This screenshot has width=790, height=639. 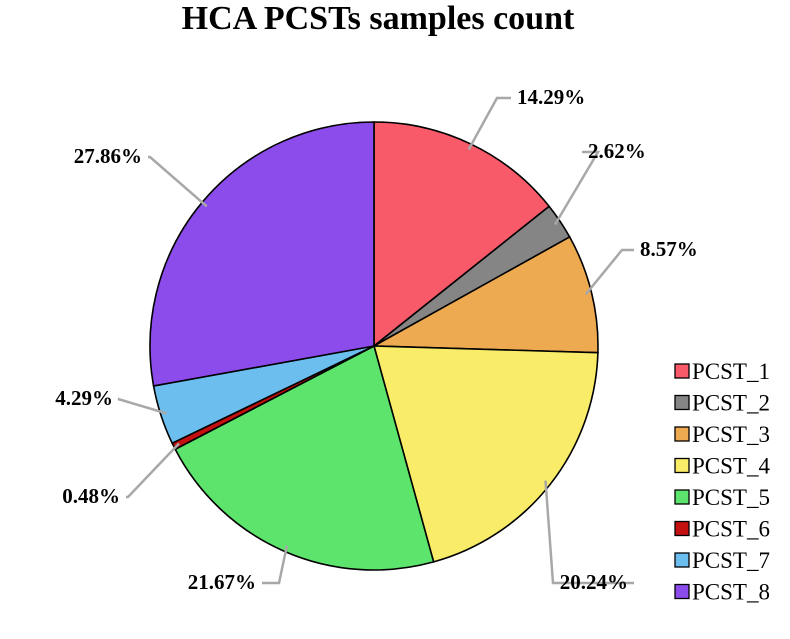 What do you see at coordinates (669, 249) in the screenshot?
I see `percent-label-3: 8.57%` at bounding box center [669, 249].